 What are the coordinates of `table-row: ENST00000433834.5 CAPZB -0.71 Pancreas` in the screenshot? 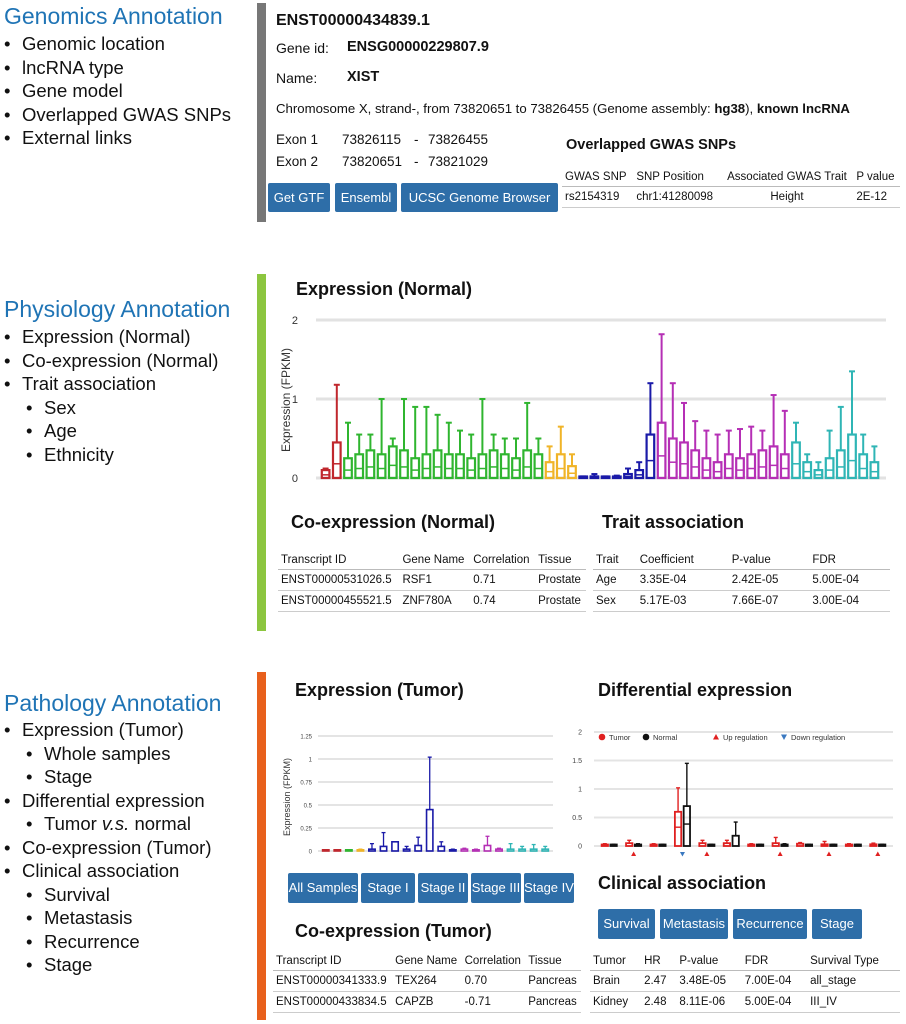 It's located at (427, 1002).